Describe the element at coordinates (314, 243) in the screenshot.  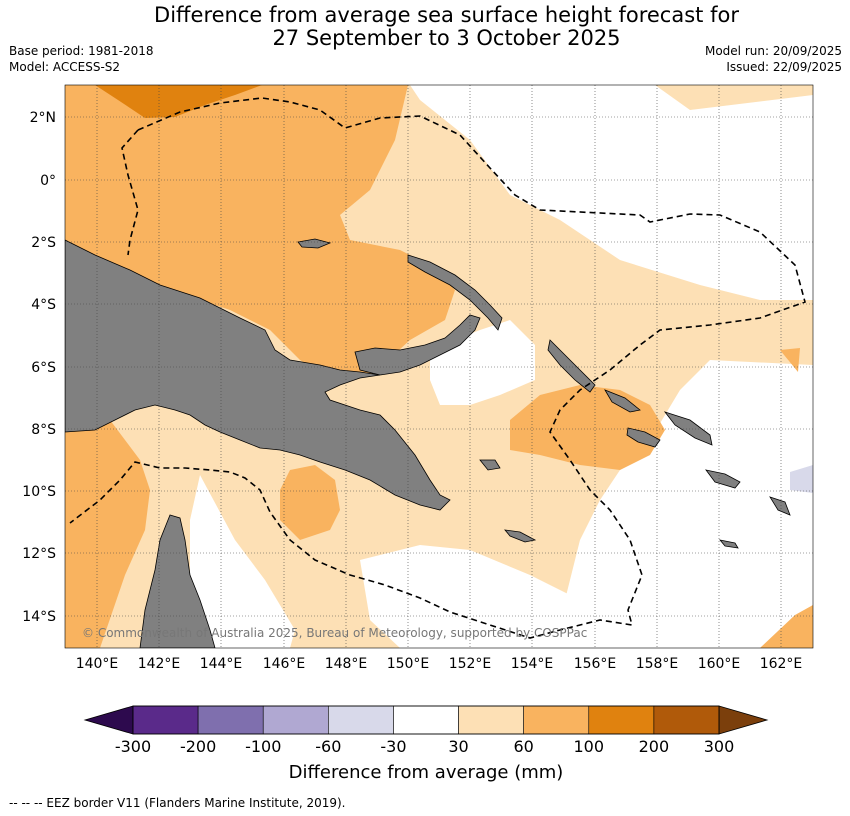
I see `land-manus` at that location.